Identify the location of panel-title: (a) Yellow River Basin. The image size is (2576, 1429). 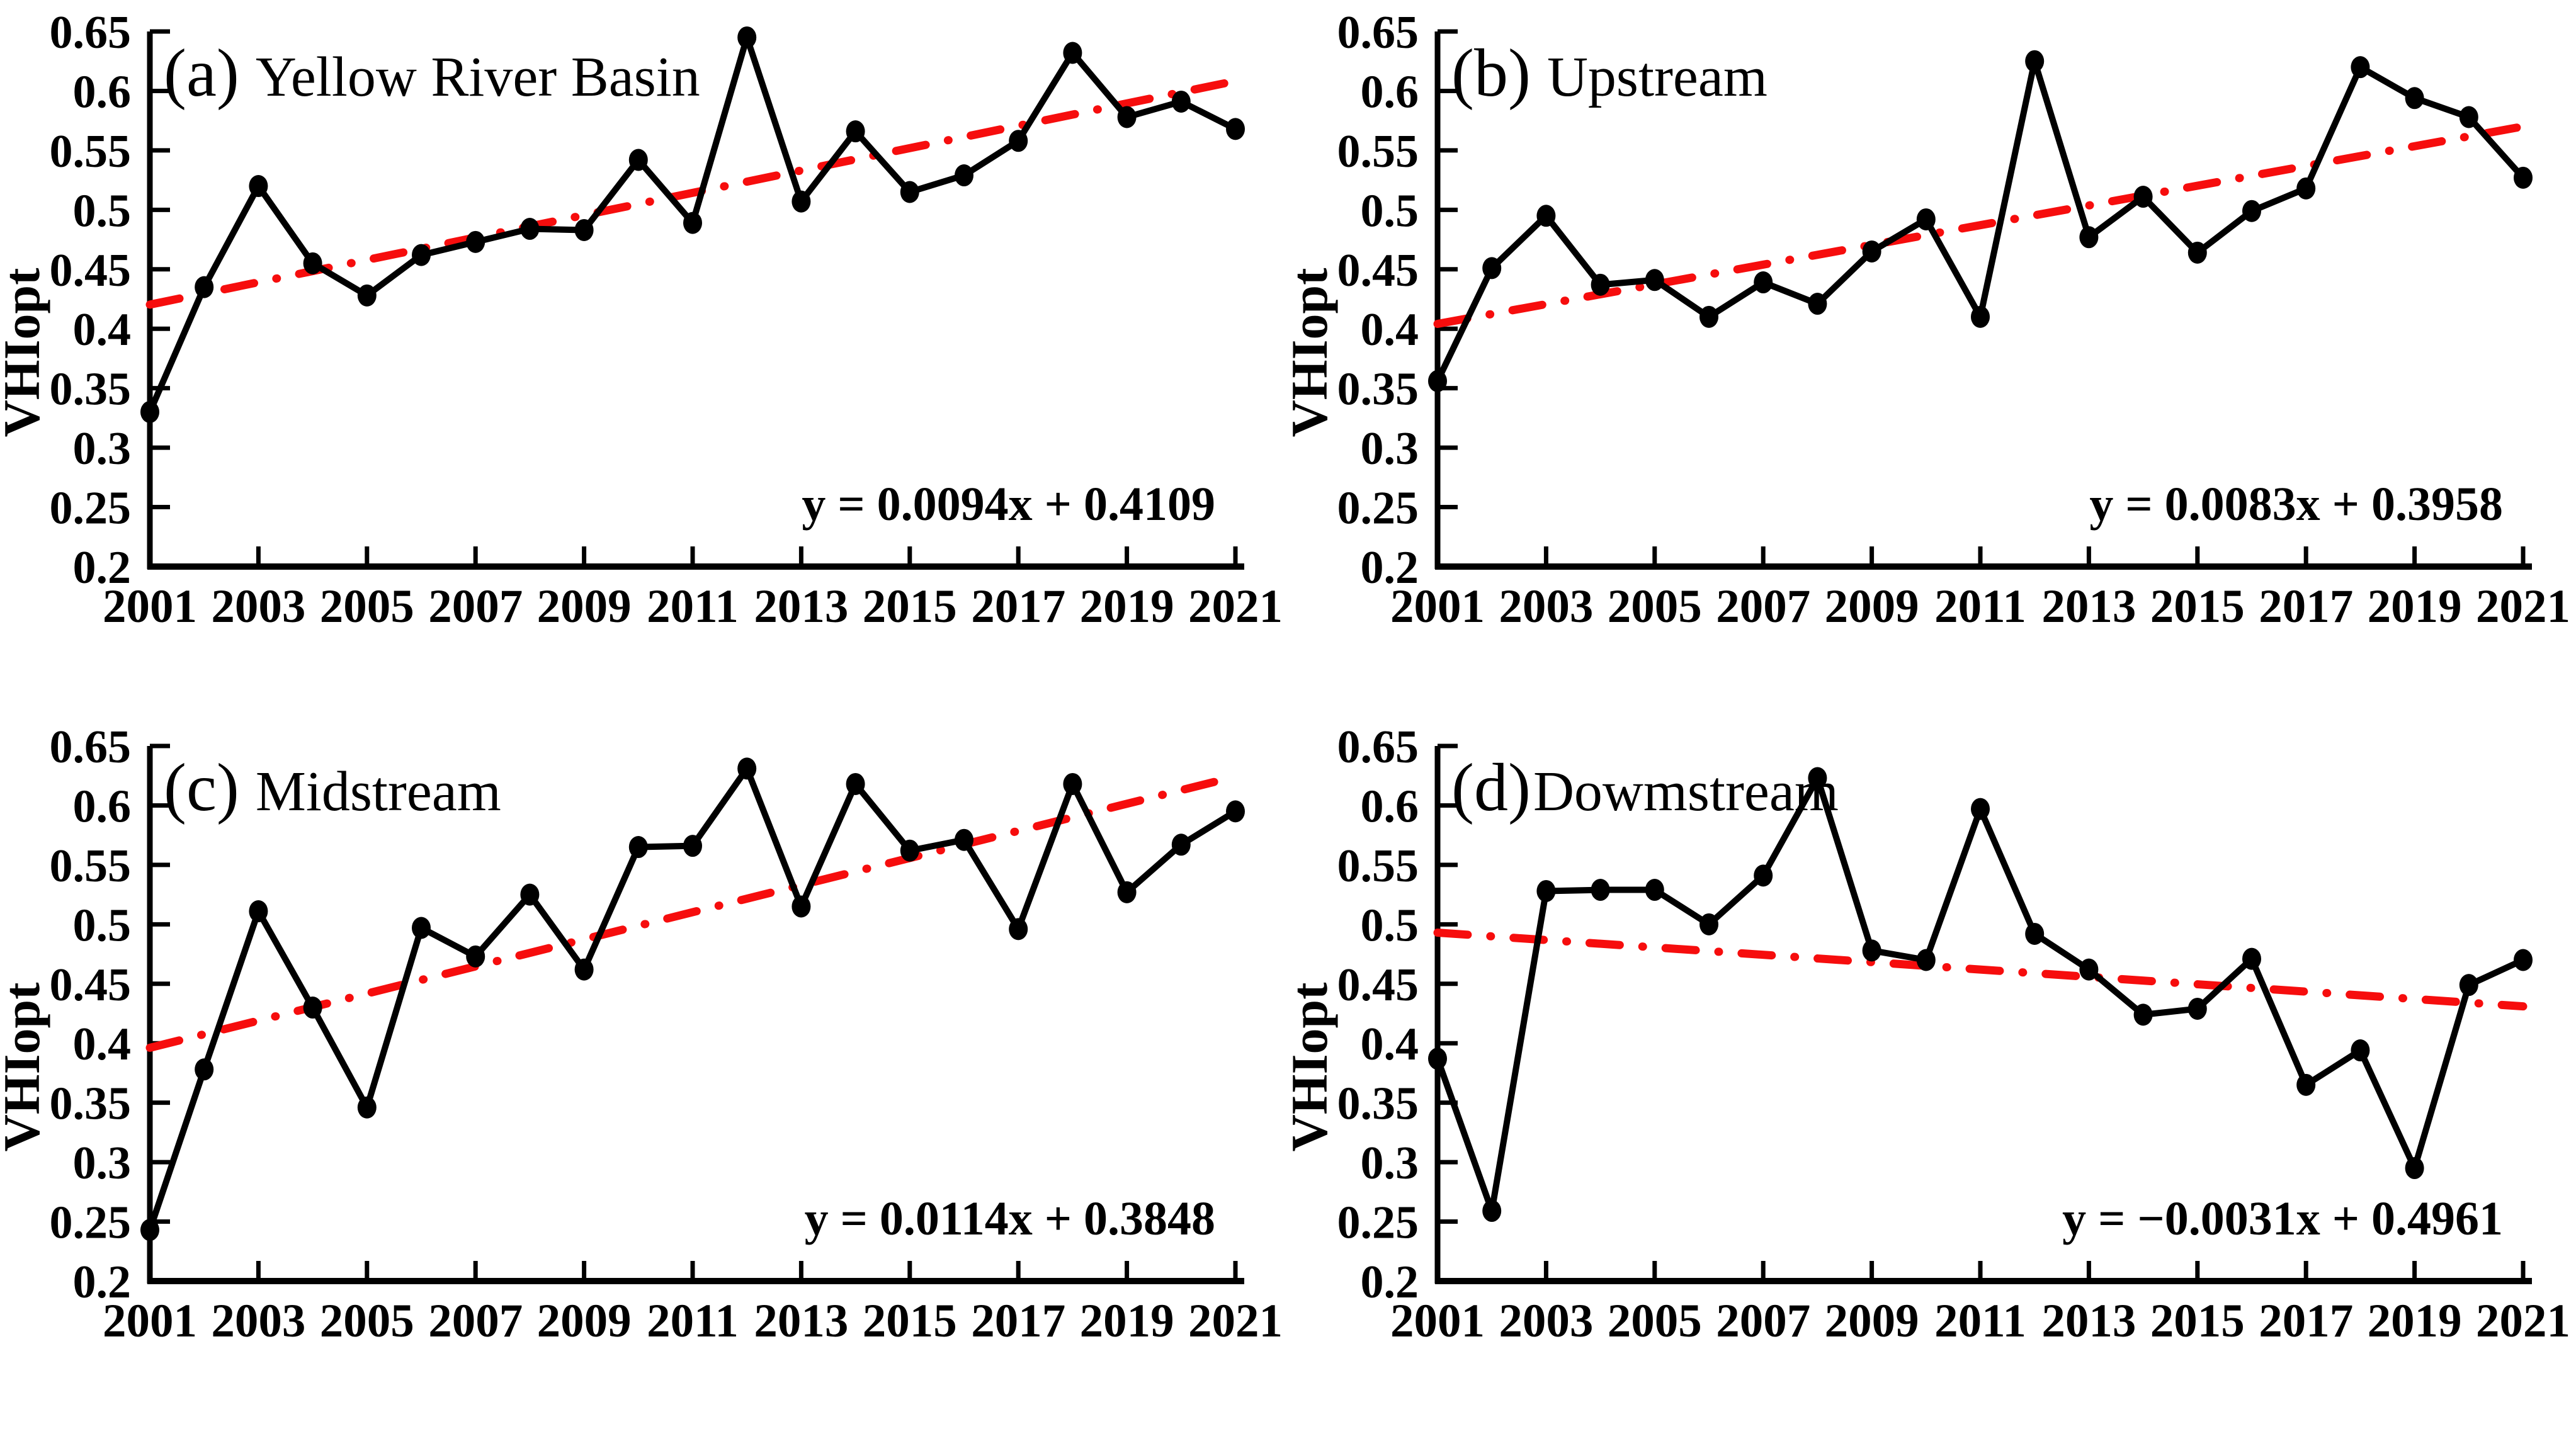
(432, 73).